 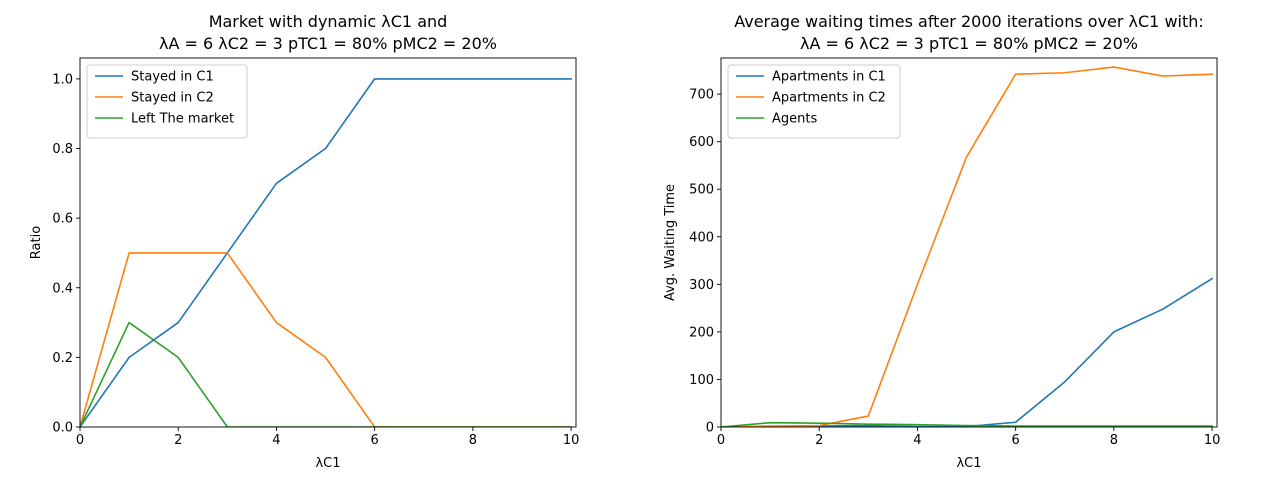 I want to click on legend: Stayed in C1 Stayed in C2 Left The market, so click(x=167, y=101).